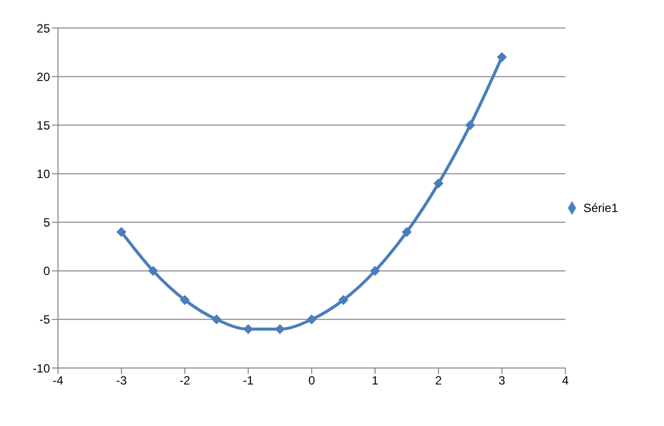 This screenshot has height=426, width=664. I want to click on legend-label: Série1, so click(600, 207).